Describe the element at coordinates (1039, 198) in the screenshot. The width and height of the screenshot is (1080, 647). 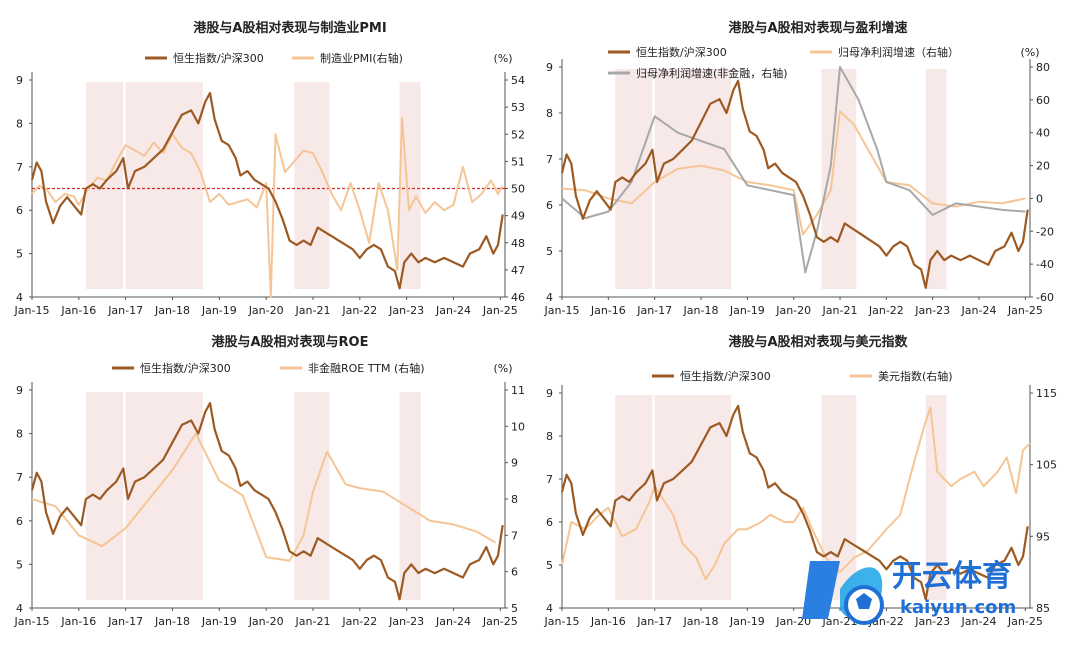
I see `right-tick-label: 0` at that location.